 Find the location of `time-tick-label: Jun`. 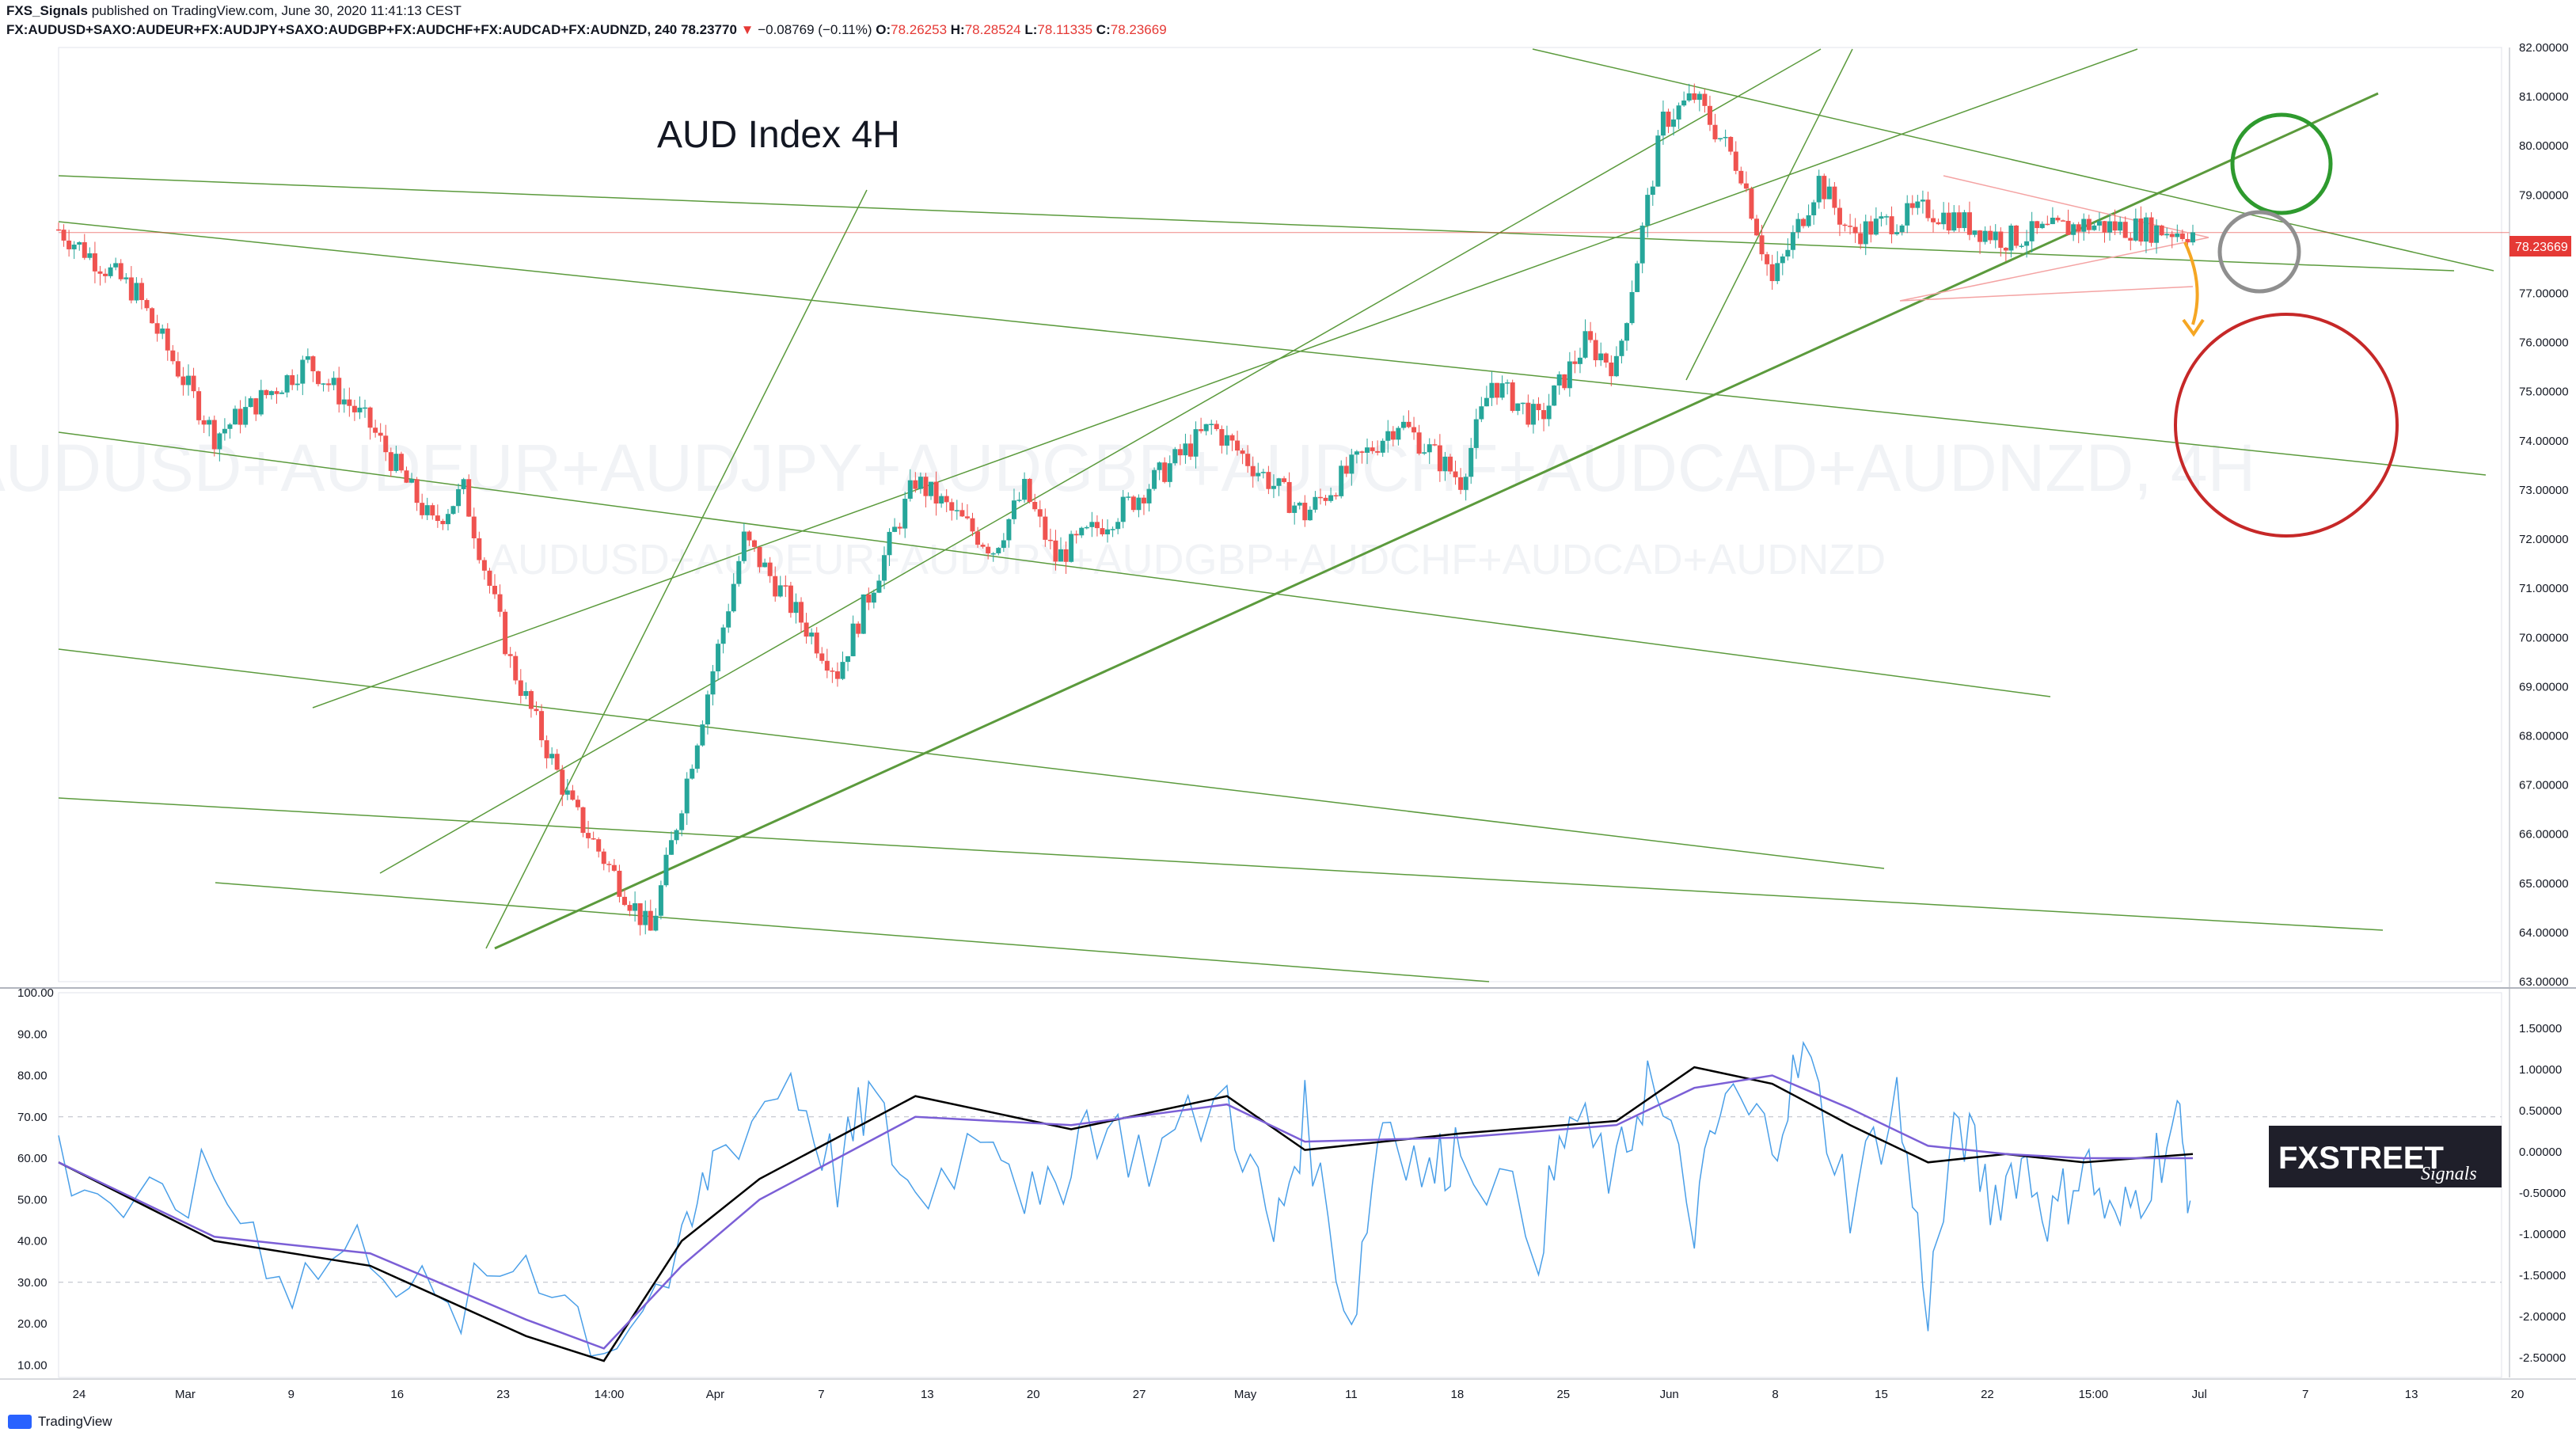

time-tick-label: Jun is located at coordinates (1669, 1394).